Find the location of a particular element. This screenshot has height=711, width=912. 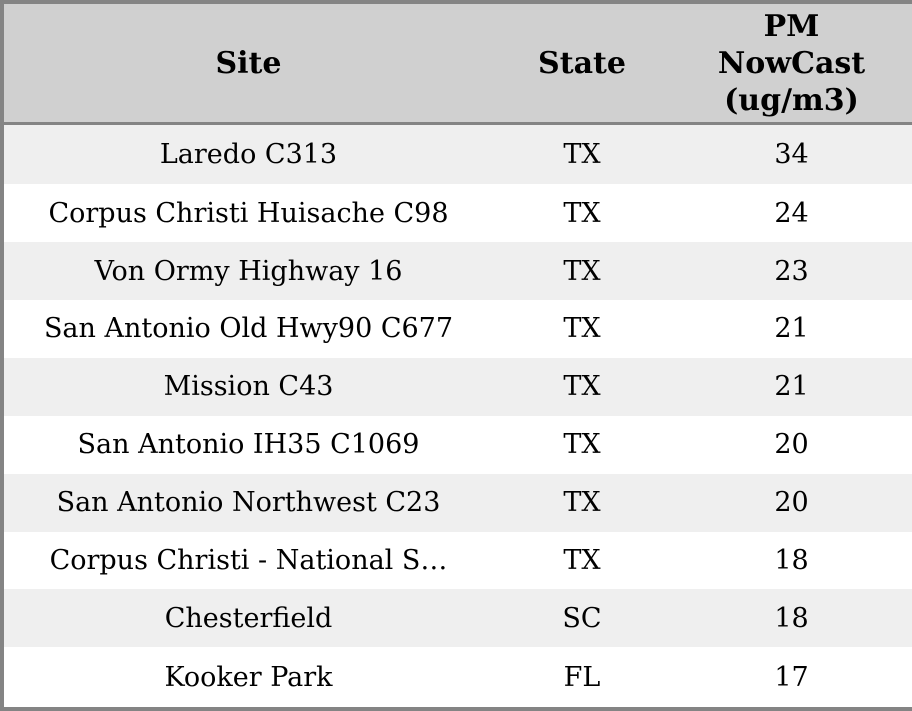

value-cell: 23 is located at coordinates (791, 271).